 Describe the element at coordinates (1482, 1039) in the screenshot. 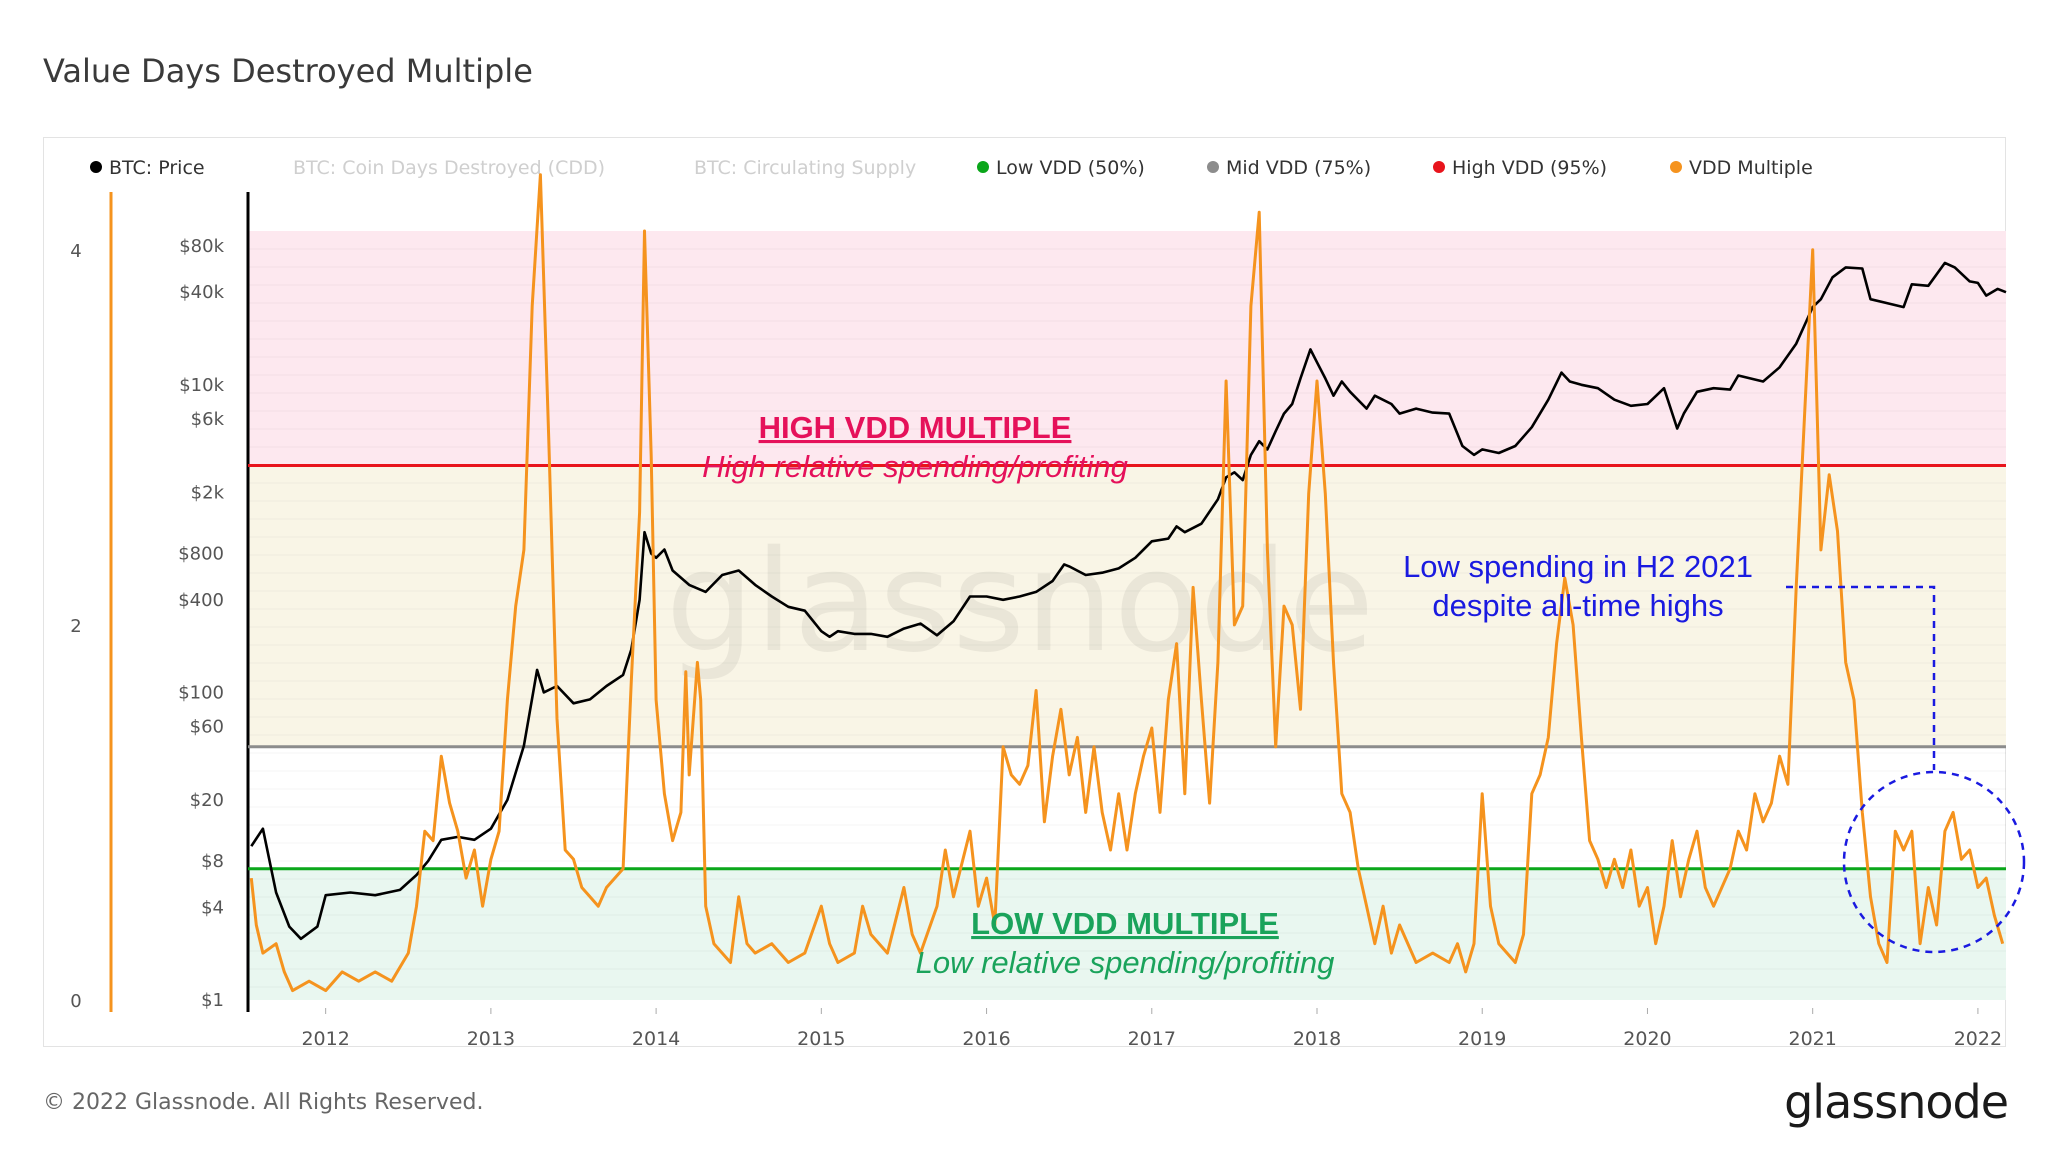

I see `x-tick-label: 2019` at that location.